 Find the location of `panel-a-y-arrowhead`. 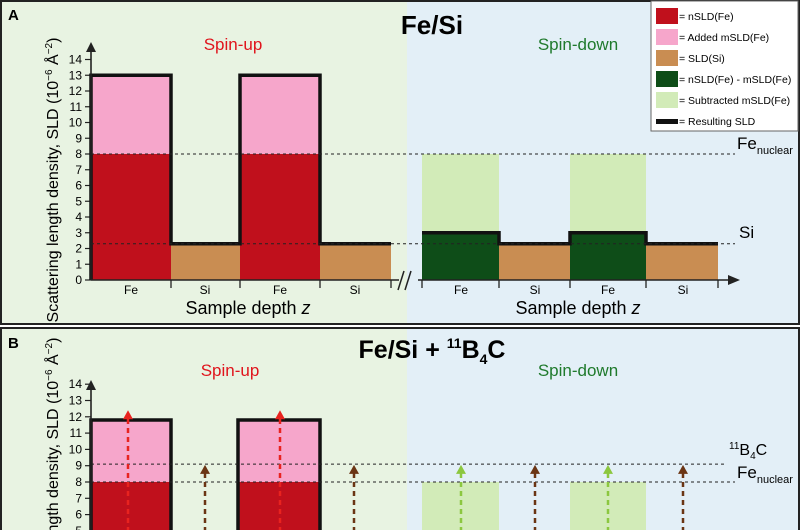

panel-a-y-arrowhead is located at coordinates (91, 47).